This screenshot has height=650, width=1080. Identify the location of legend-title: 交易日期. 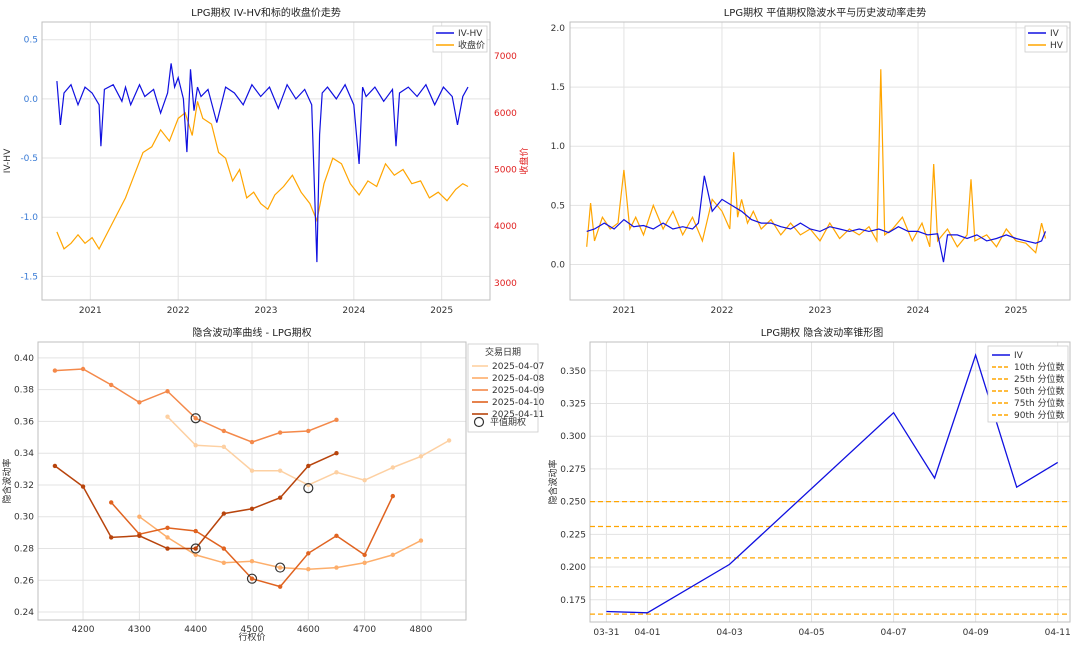
(503, 352).